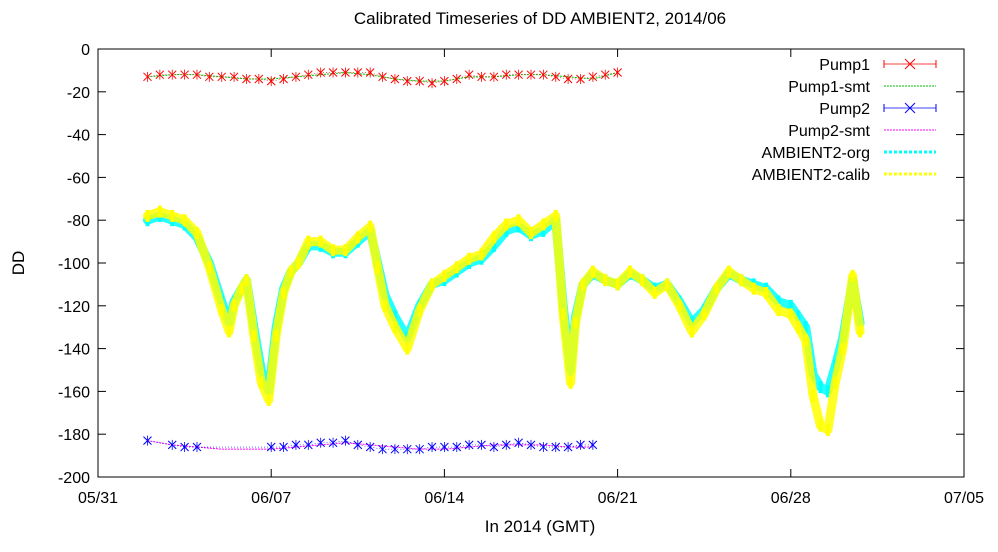  Describe the element at coordinates (849, 153) in the screenshot. I see `legend-entry: AMBIENT2-org` at that location.